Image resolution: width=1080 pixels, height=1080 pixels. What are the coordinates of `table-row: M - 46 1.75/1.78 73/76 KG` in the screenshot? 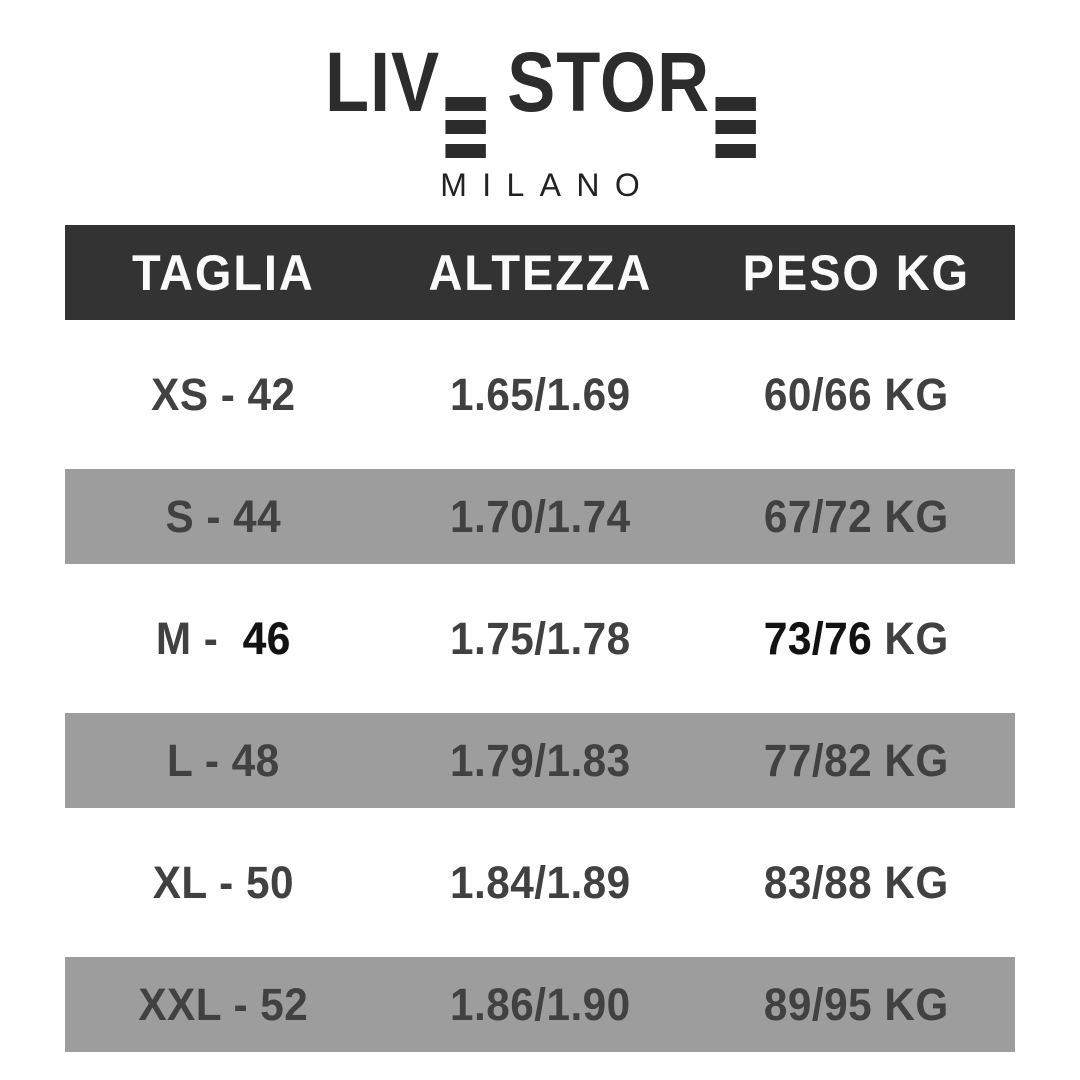 It's located at (540, 638).